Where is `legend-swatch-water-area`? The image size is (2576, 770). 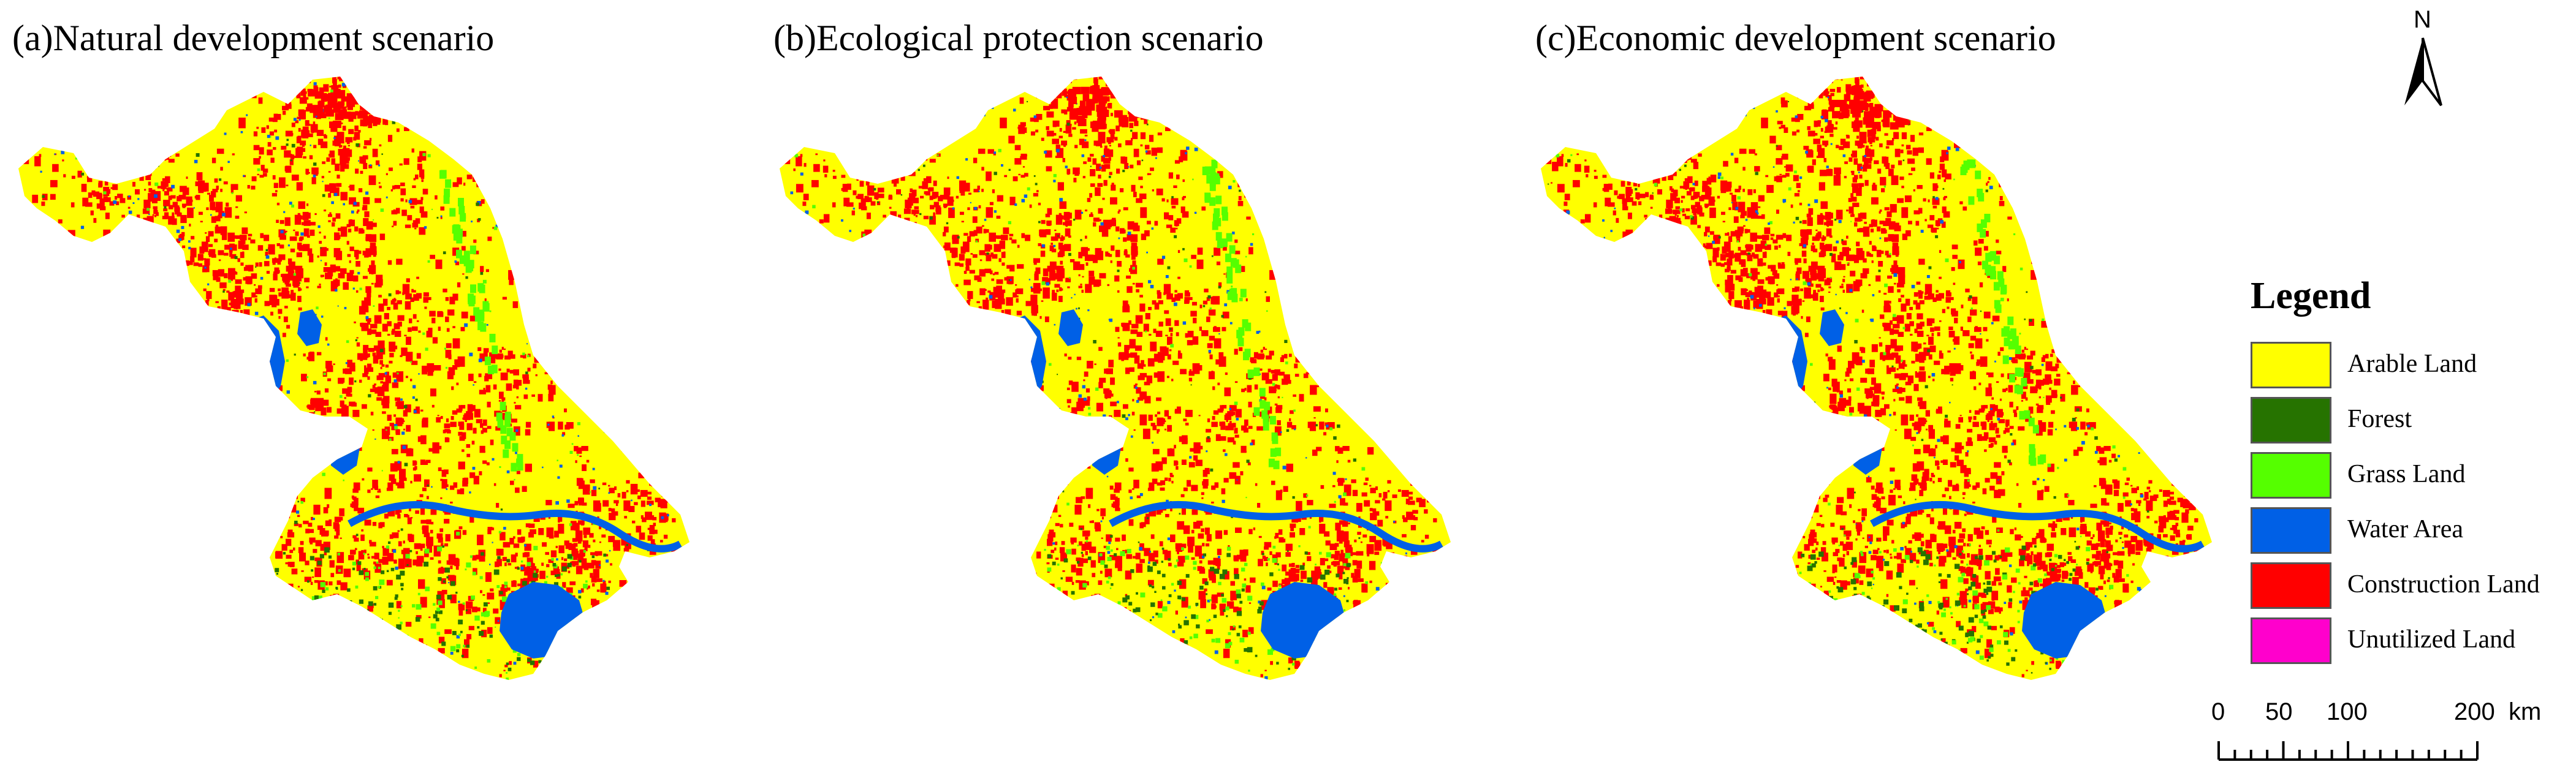
legend-swatch-water-area is located at coordinates (2291, 530).